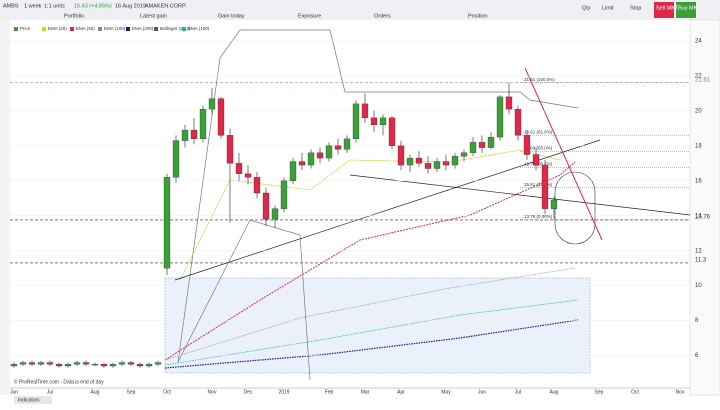 This screenshot has width=720, height=410. Describe the element at coordinates (93, 6) in the screenshot. I see `quote: 15.43 (+4.85%)` at that location.